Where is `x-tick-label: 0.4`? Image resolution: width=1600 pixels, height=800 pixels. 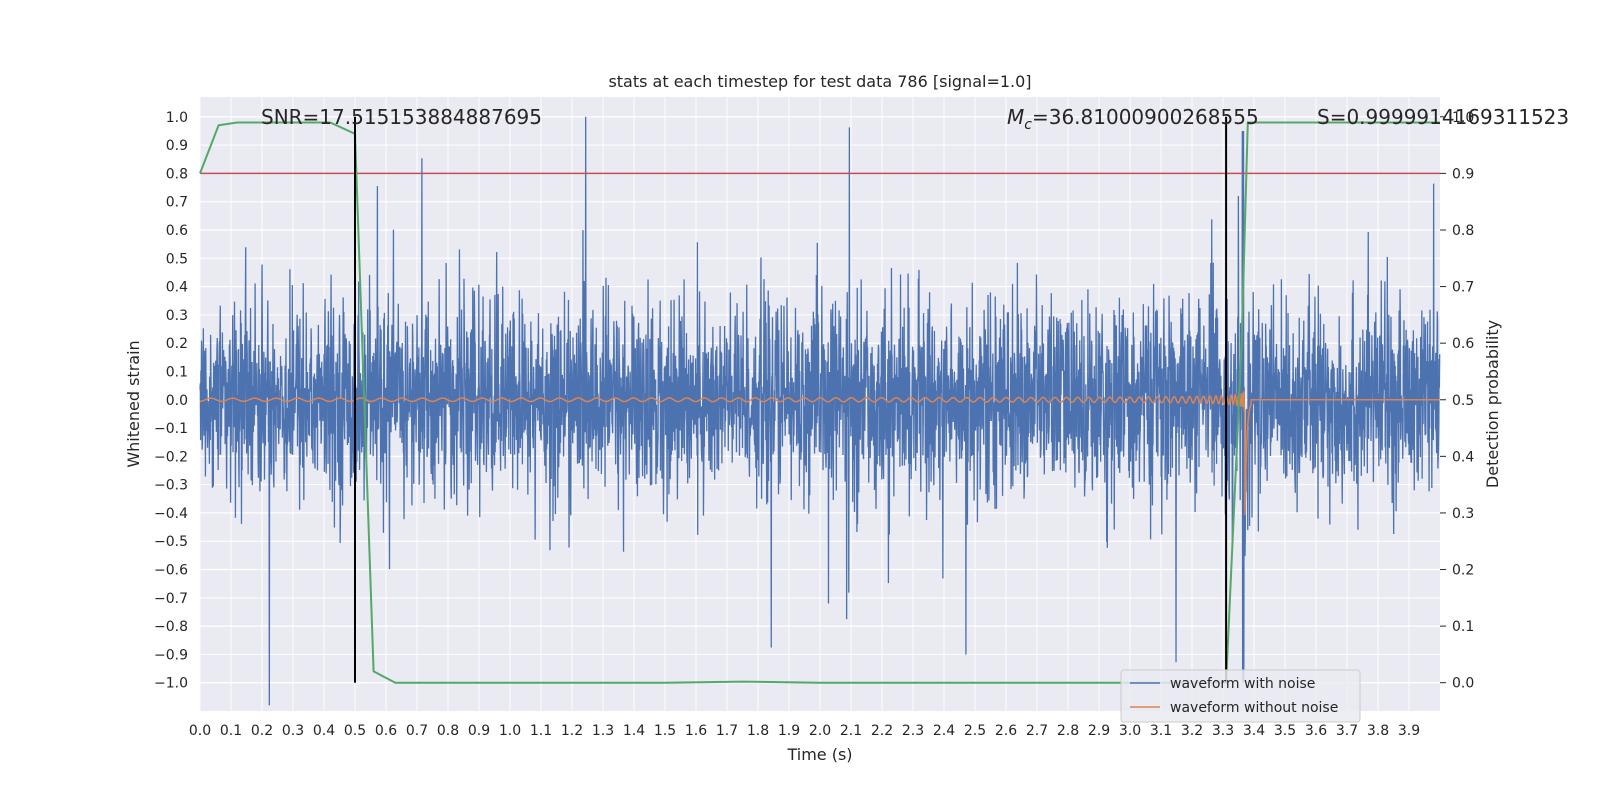
x-tick-label: 0.4 is located at coordinates (324, 731).